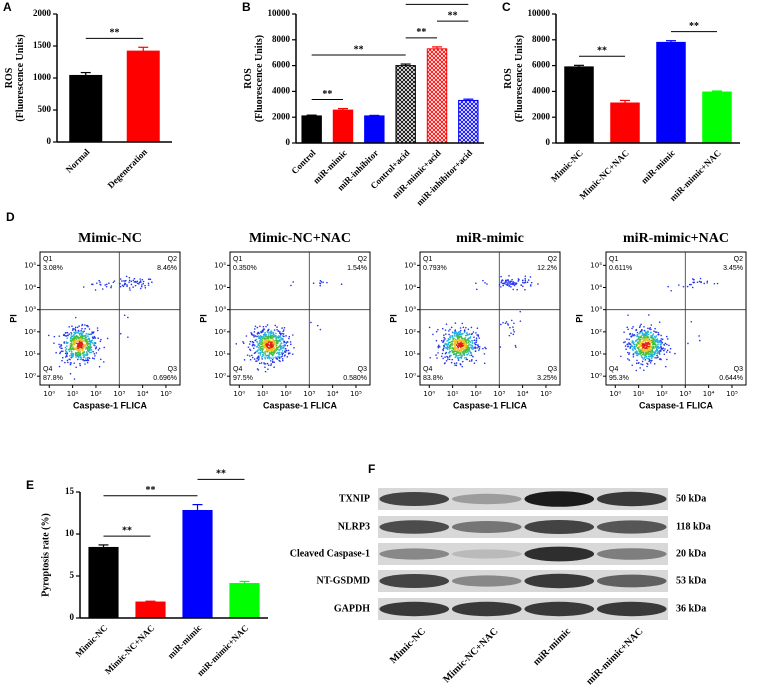  What do you see at coordinates (49, 394) in the screenshot?
I see `x-tick-label: 10⁰` at bounding box center [49, 394].